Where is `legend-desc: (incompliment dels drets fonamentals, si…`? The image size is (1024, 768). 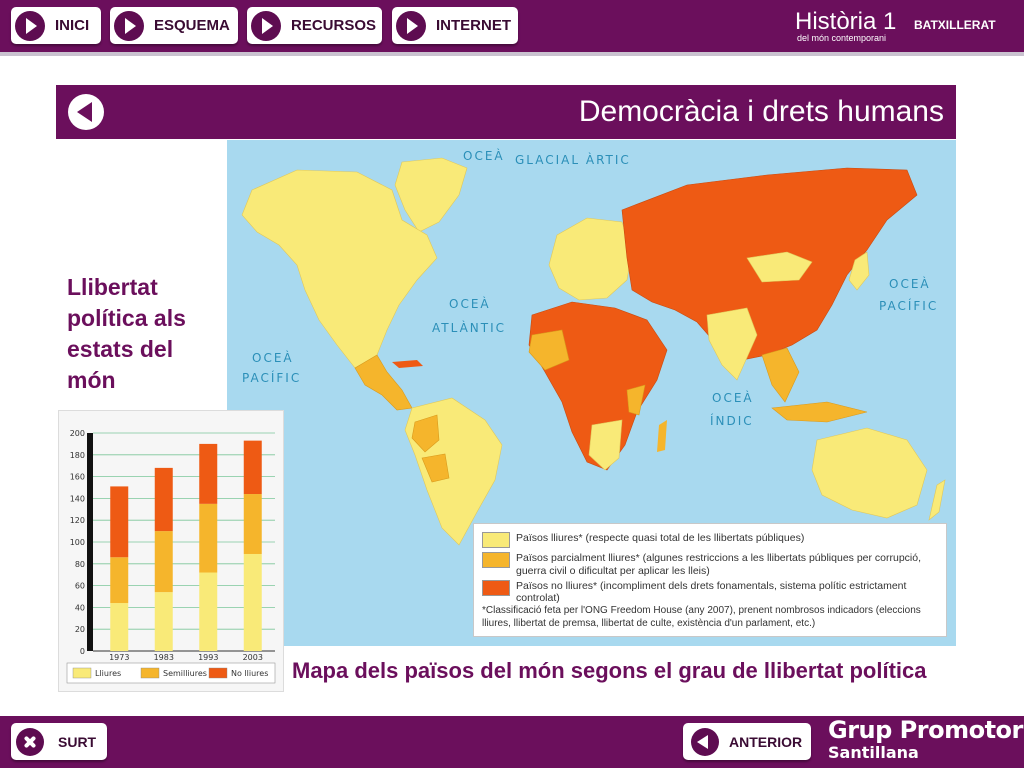 legend-desc: (incompliment dels drets fonamentals, si… is located at coordinates (711, 592).